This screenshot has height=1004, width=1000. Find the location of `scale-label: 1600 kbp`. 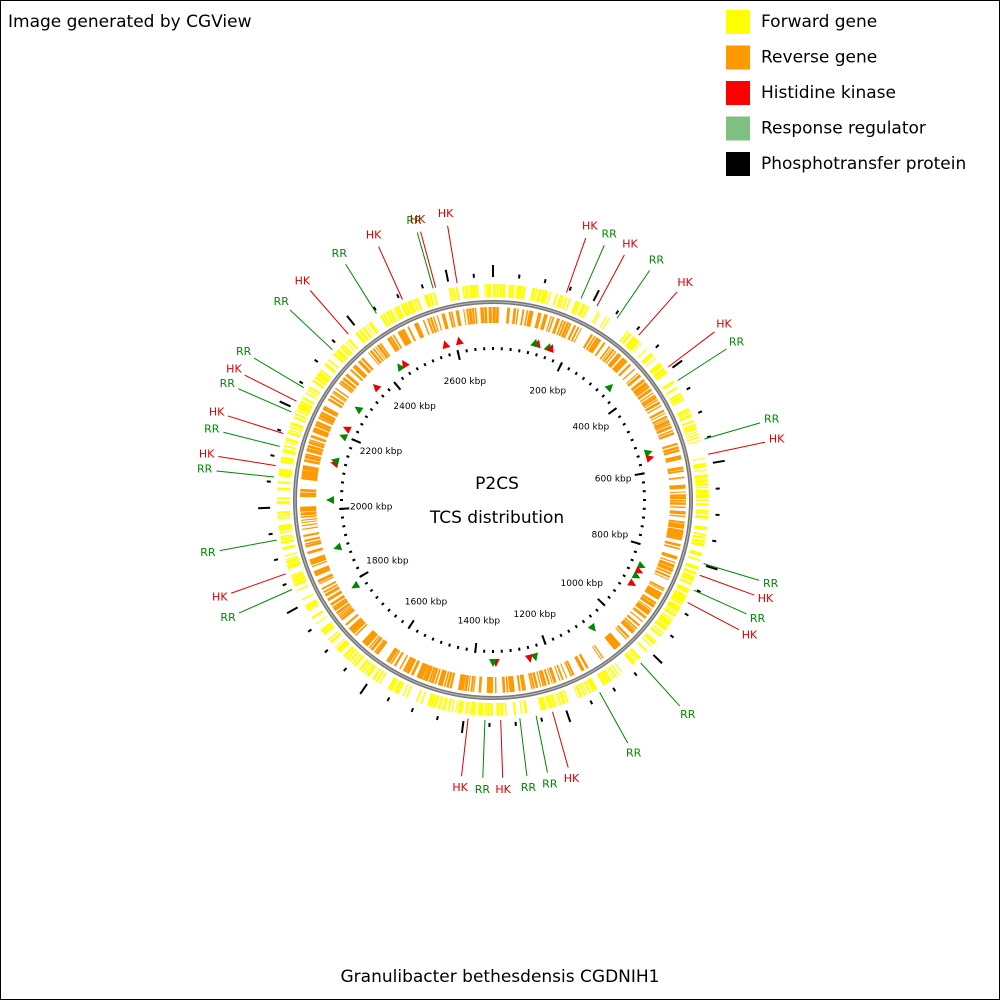

scale-label: 1600 kbp is located at coordinates (426, 602).